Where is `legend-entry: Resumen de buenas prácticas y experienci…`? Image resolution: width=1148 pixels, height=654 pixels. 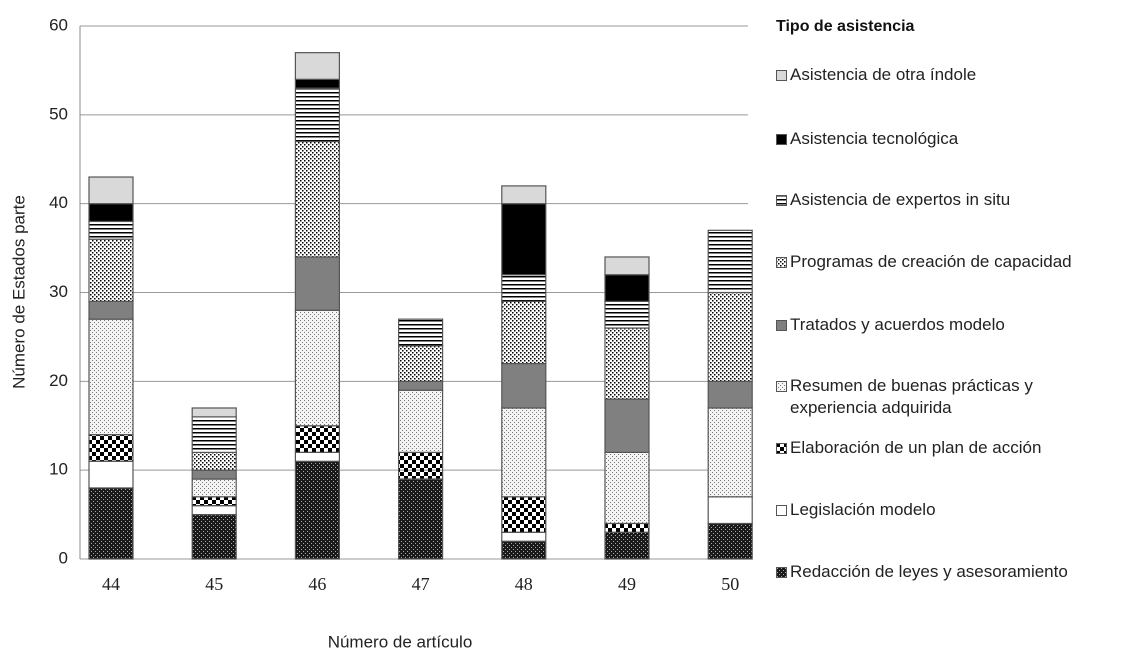 legend-entry: Resumen de buenas prácticas y experienci… is located at coordinates (904, 397).